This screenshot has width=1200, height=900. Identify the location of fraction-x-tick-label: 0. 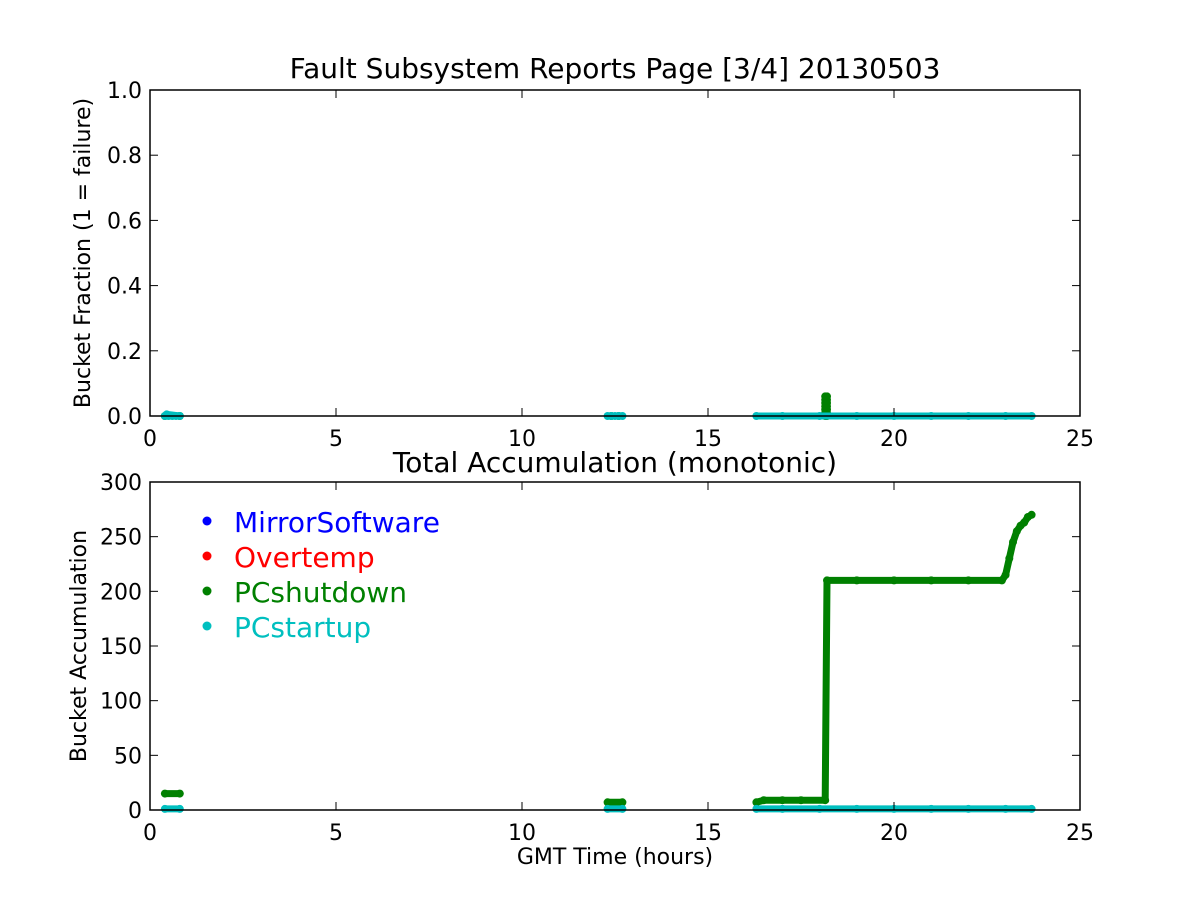
(150, 439).